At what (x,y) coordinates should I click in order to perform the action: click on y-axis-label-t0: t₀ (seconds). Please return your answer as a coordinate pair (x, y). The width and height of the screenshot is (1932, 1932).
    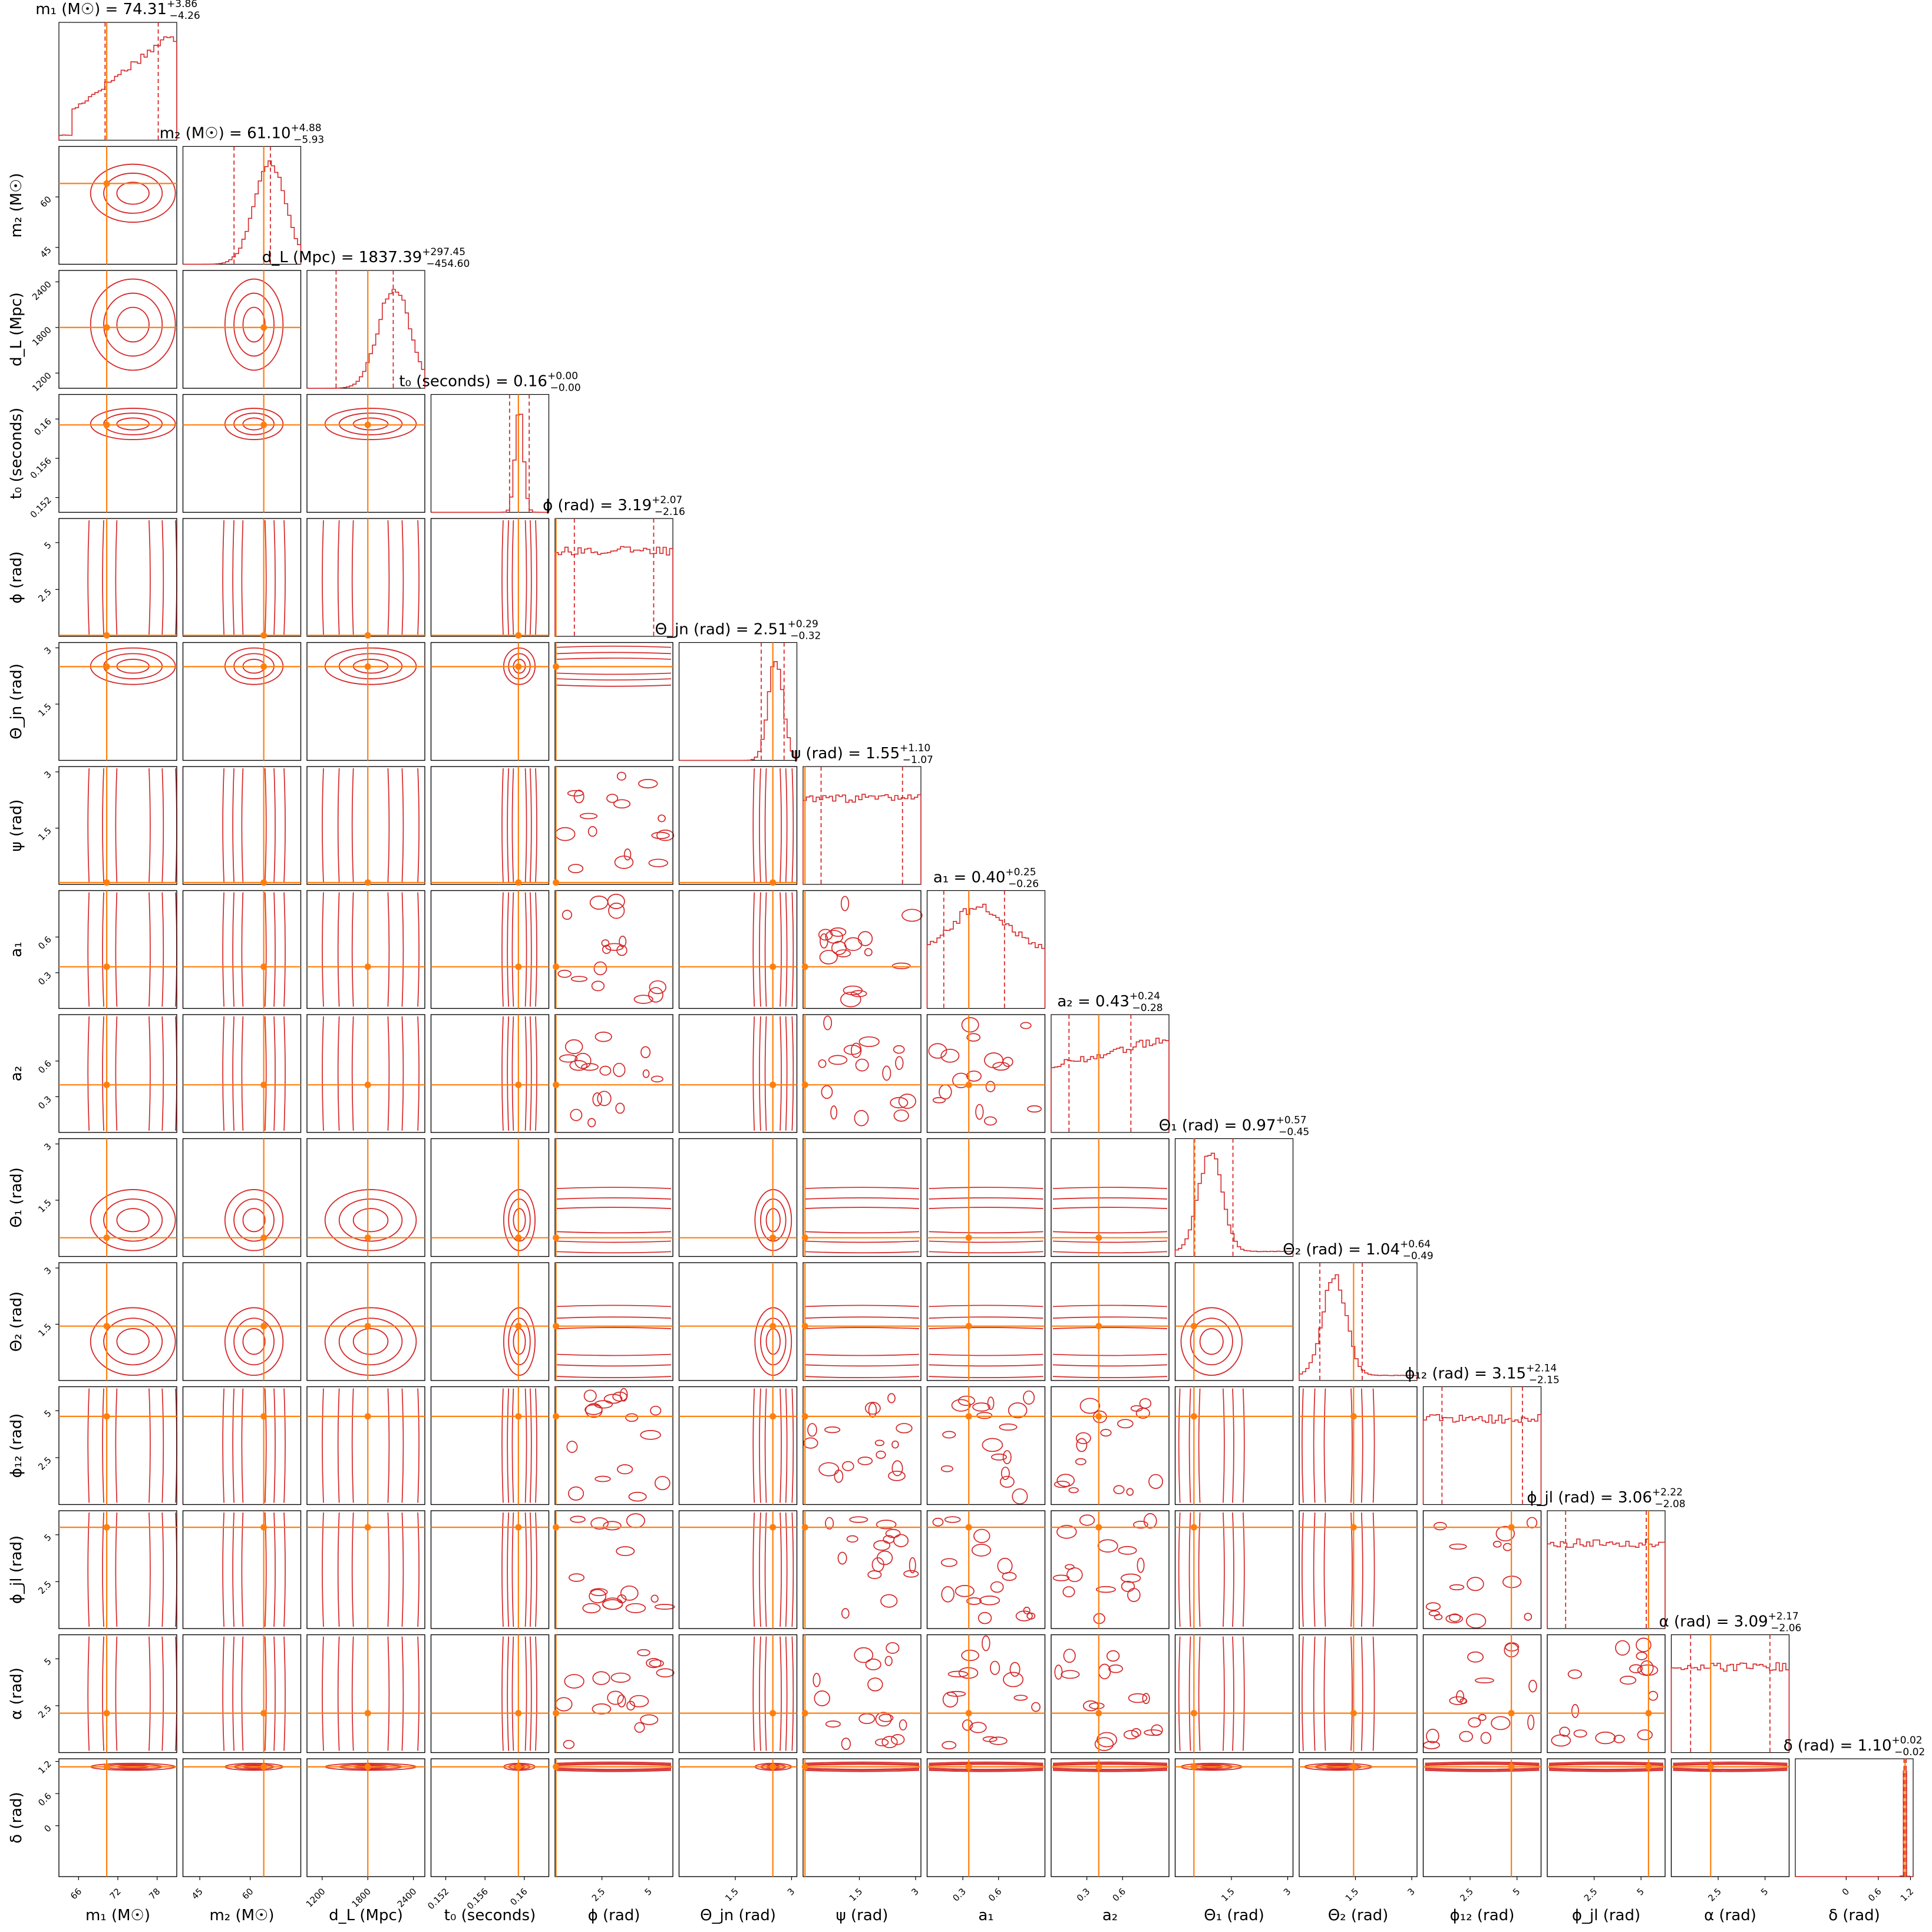
    Looking at the image, I should click on (16, 453).